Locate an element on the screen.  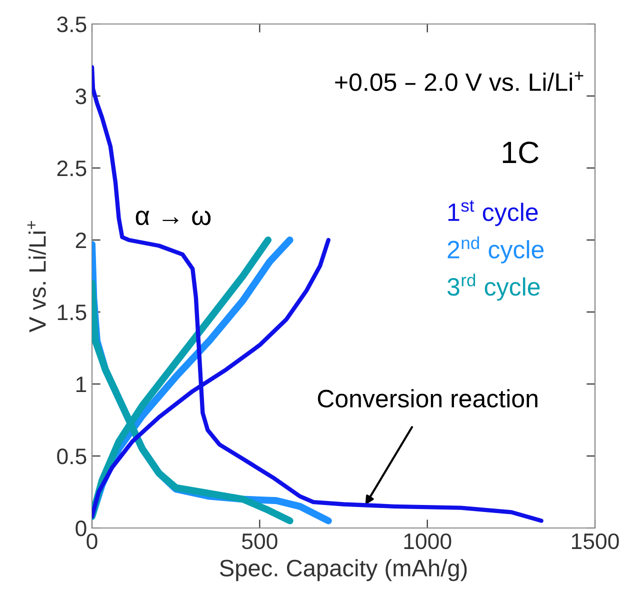
x-tick-label: 500 is located at coordinates (260, 541).